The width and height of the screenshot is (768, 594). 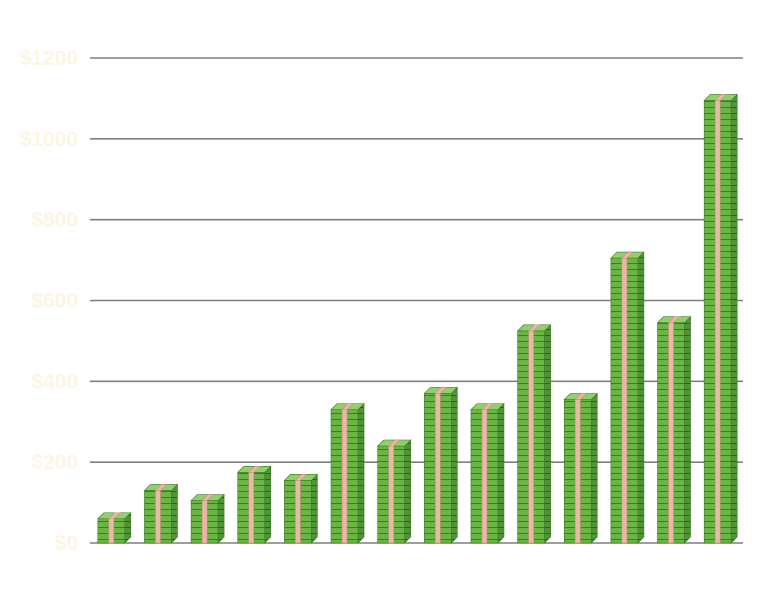 What do you see at coordinates (54, 301) in the screenshot?
I see `y-tick-label: $600` at bounding box center [54, 301].